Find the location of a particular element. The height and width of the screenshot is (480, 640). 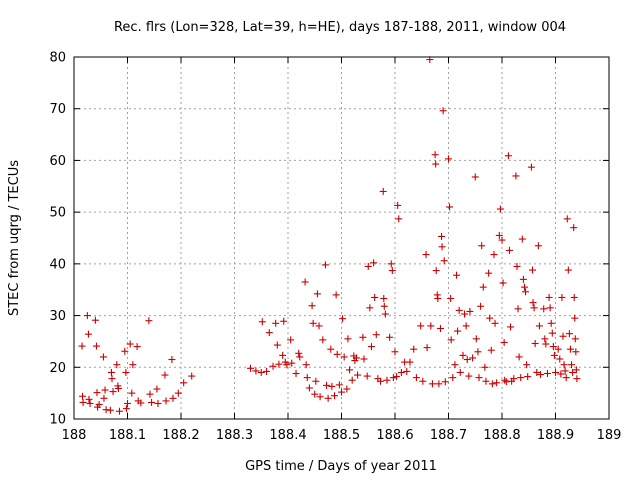

y-tick-label: 40 is located at coordinates (57, 264).